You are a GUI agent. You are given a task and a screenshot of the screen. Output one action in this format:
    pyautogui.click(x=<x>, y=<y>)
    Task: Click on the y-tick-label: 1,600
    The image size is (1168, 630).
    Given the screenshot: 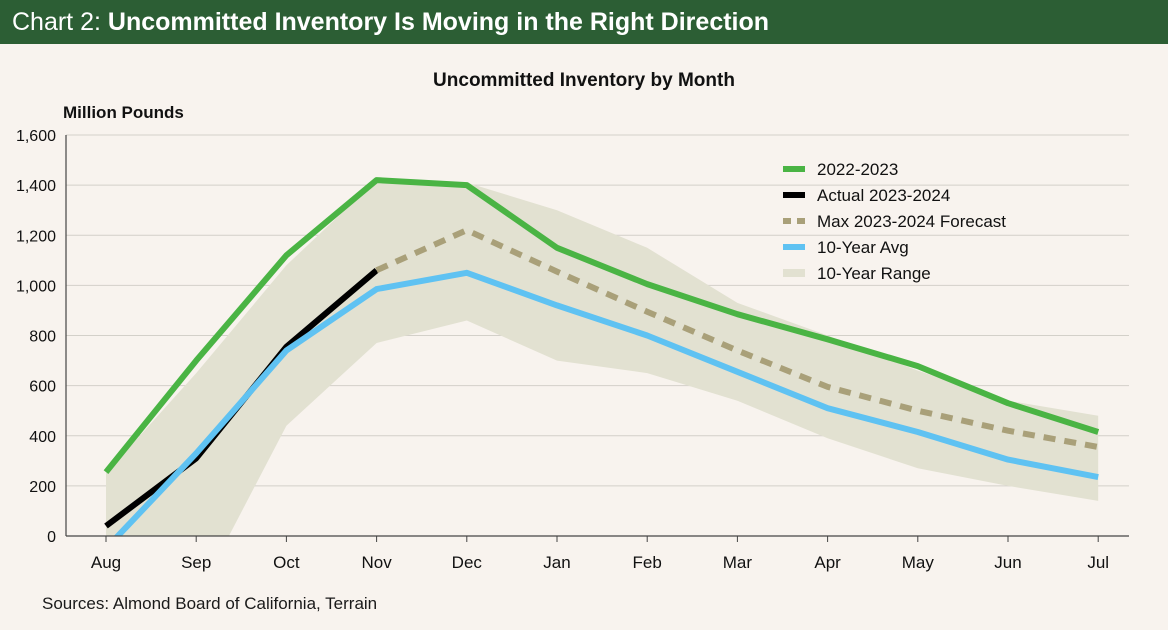 What is the action you would take?
    pyautogui.click(x=36, y=136)
    